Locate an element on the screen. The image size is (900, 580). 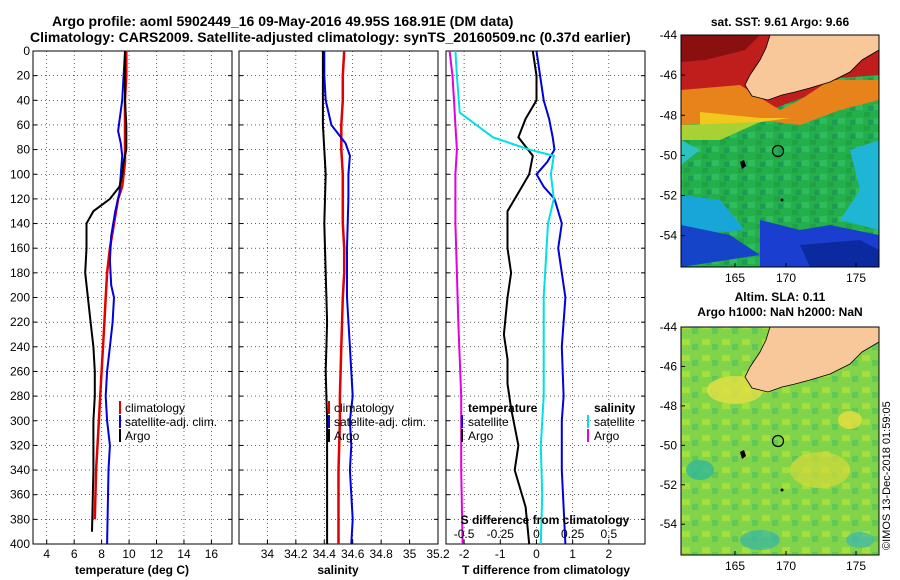
secondary-tick-label: 0 is located at coordinates (536, 534).